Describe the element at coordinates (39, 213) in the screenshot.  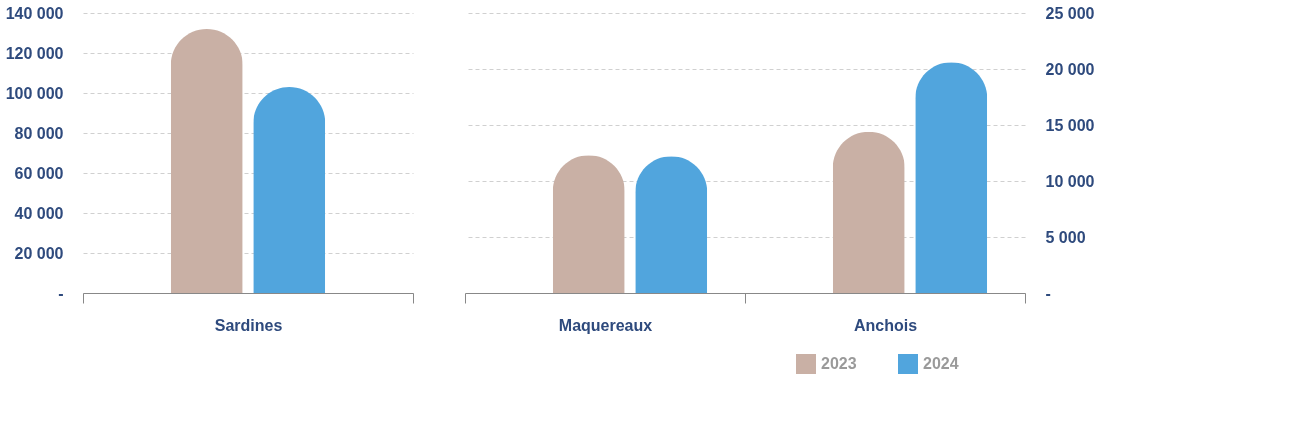
I see `y-tick-label: 40 000` at that location.